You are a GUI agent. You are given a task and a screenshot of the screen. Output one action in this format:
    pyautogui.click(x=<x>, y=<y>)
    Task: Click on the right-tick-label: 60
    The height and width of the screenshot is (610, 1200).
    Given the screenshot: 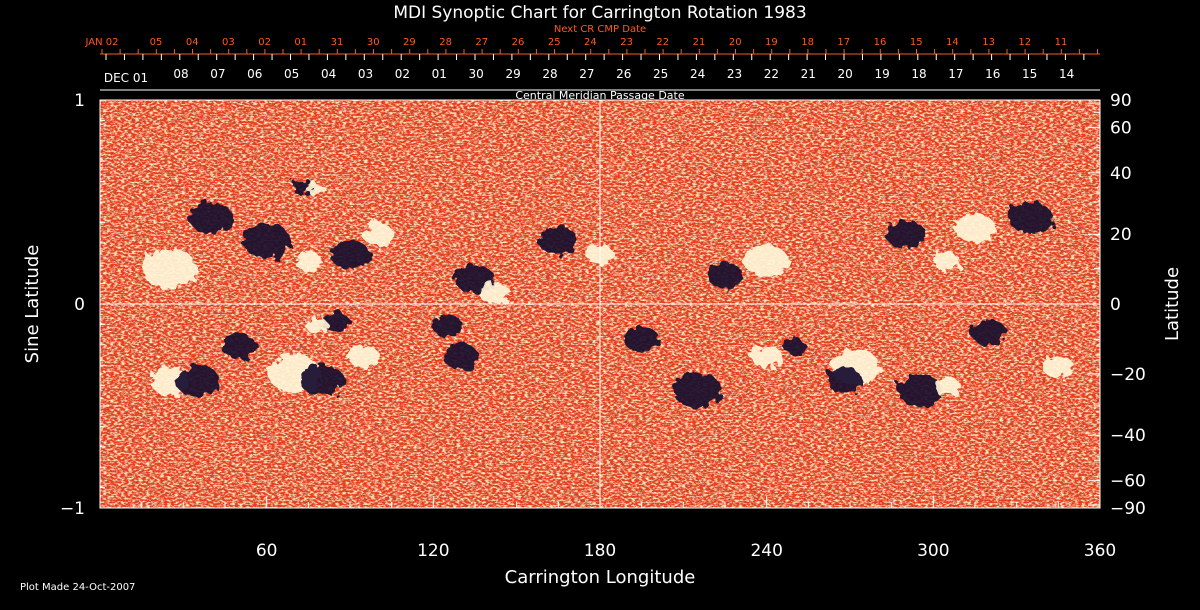 What is the action you would take?
    pyautogui.click(x=1121, y=128)
    